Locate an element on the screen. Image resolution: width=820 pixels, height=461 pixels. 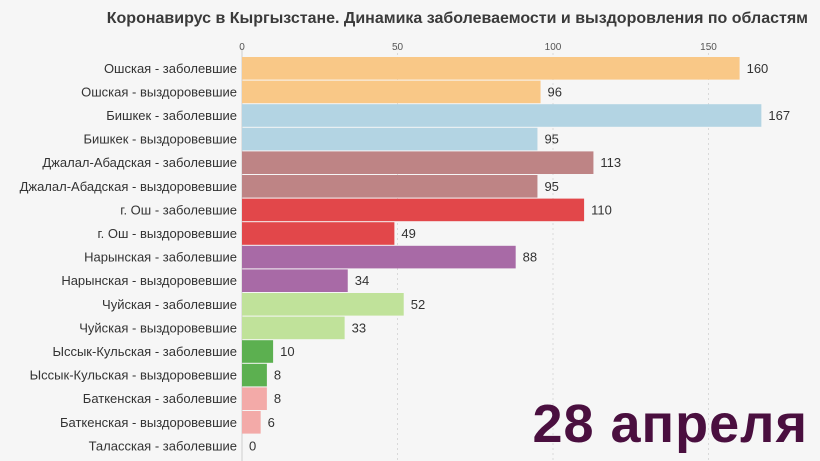
value-label: 110 is located at coordinates (601, 209).